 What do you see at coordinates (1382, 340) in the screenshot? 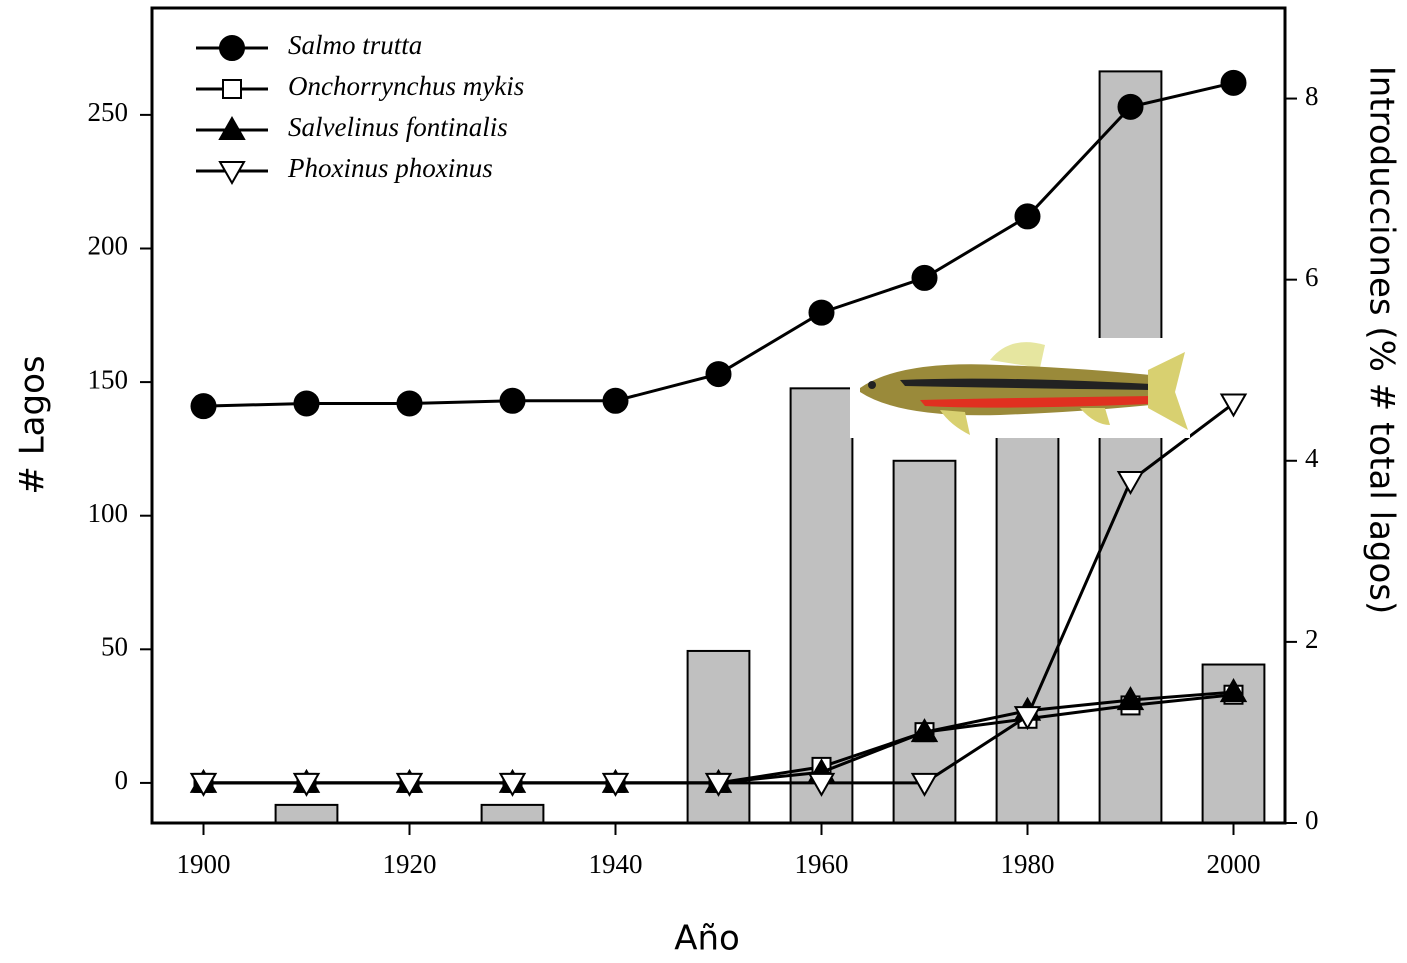
I see `y2-axis-label: Introducciones (% # total lagos)` at bounding box center [1382, 340].